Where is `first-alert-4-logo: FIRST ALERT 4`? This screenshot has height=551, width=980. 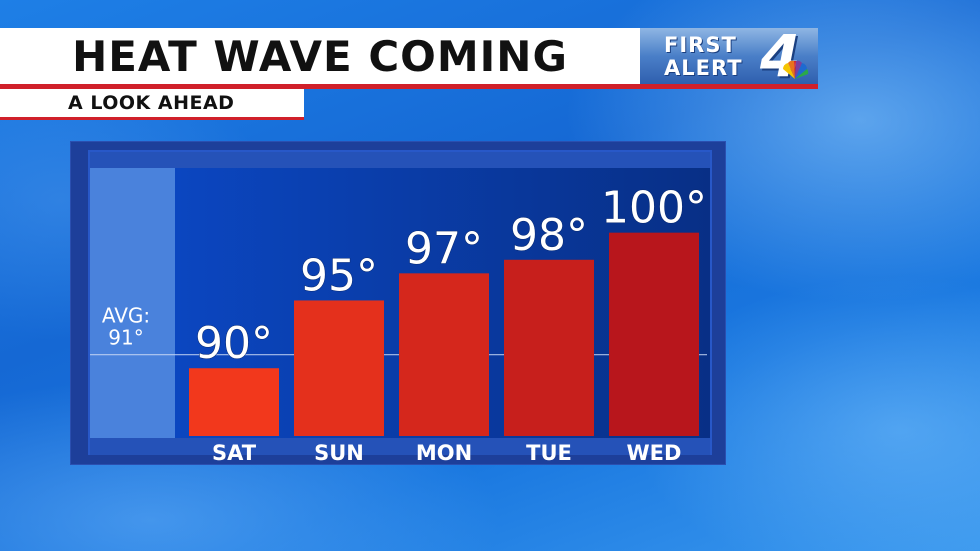 first-alert-4-logo: FIRST ALERT 4 is located at coordinates (729, 58).